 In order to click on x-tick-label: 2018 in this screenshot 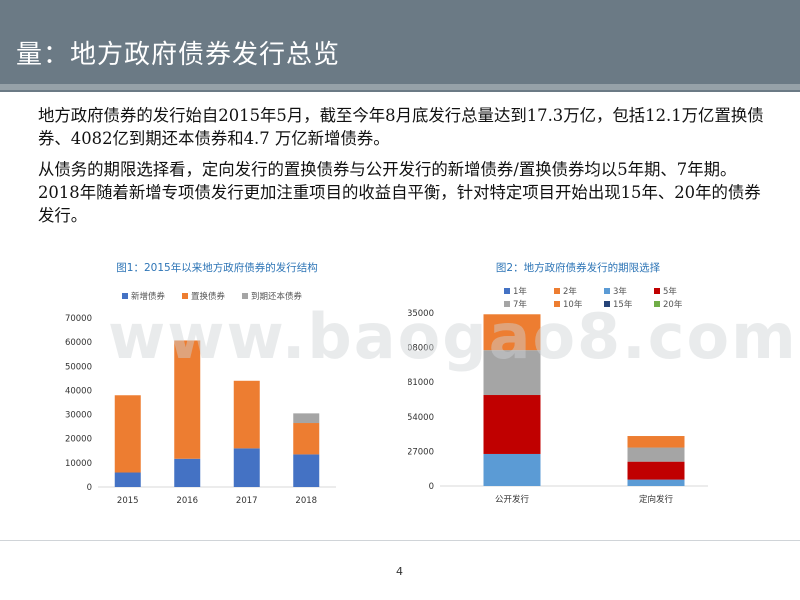, I will do `click(306, 501)`.